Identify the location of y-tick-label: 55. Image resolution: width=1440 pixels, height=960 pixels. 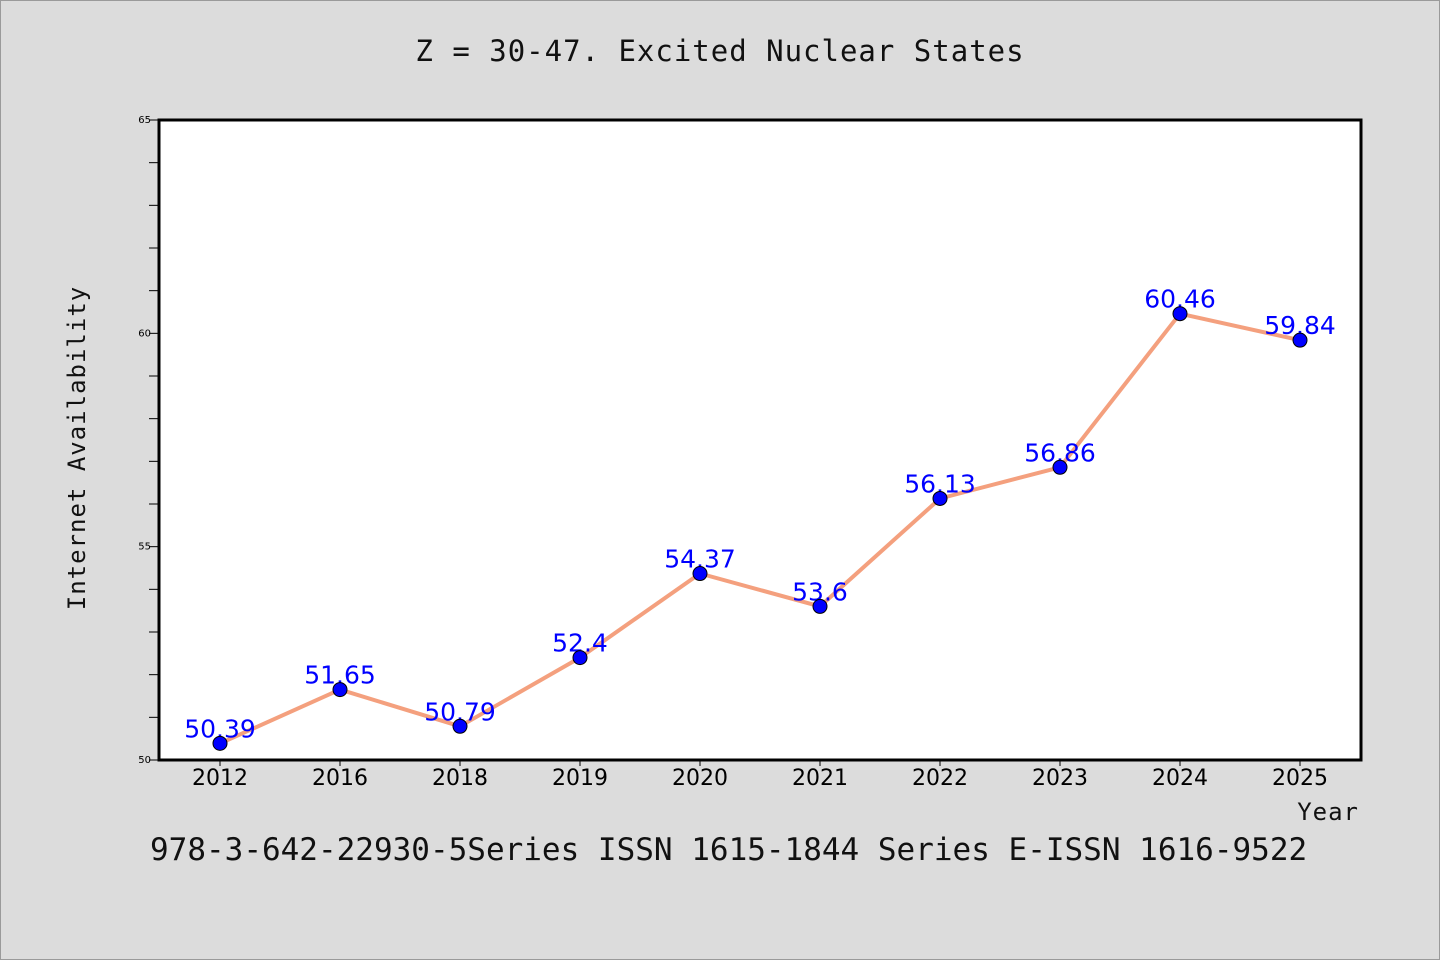
(144, 547).